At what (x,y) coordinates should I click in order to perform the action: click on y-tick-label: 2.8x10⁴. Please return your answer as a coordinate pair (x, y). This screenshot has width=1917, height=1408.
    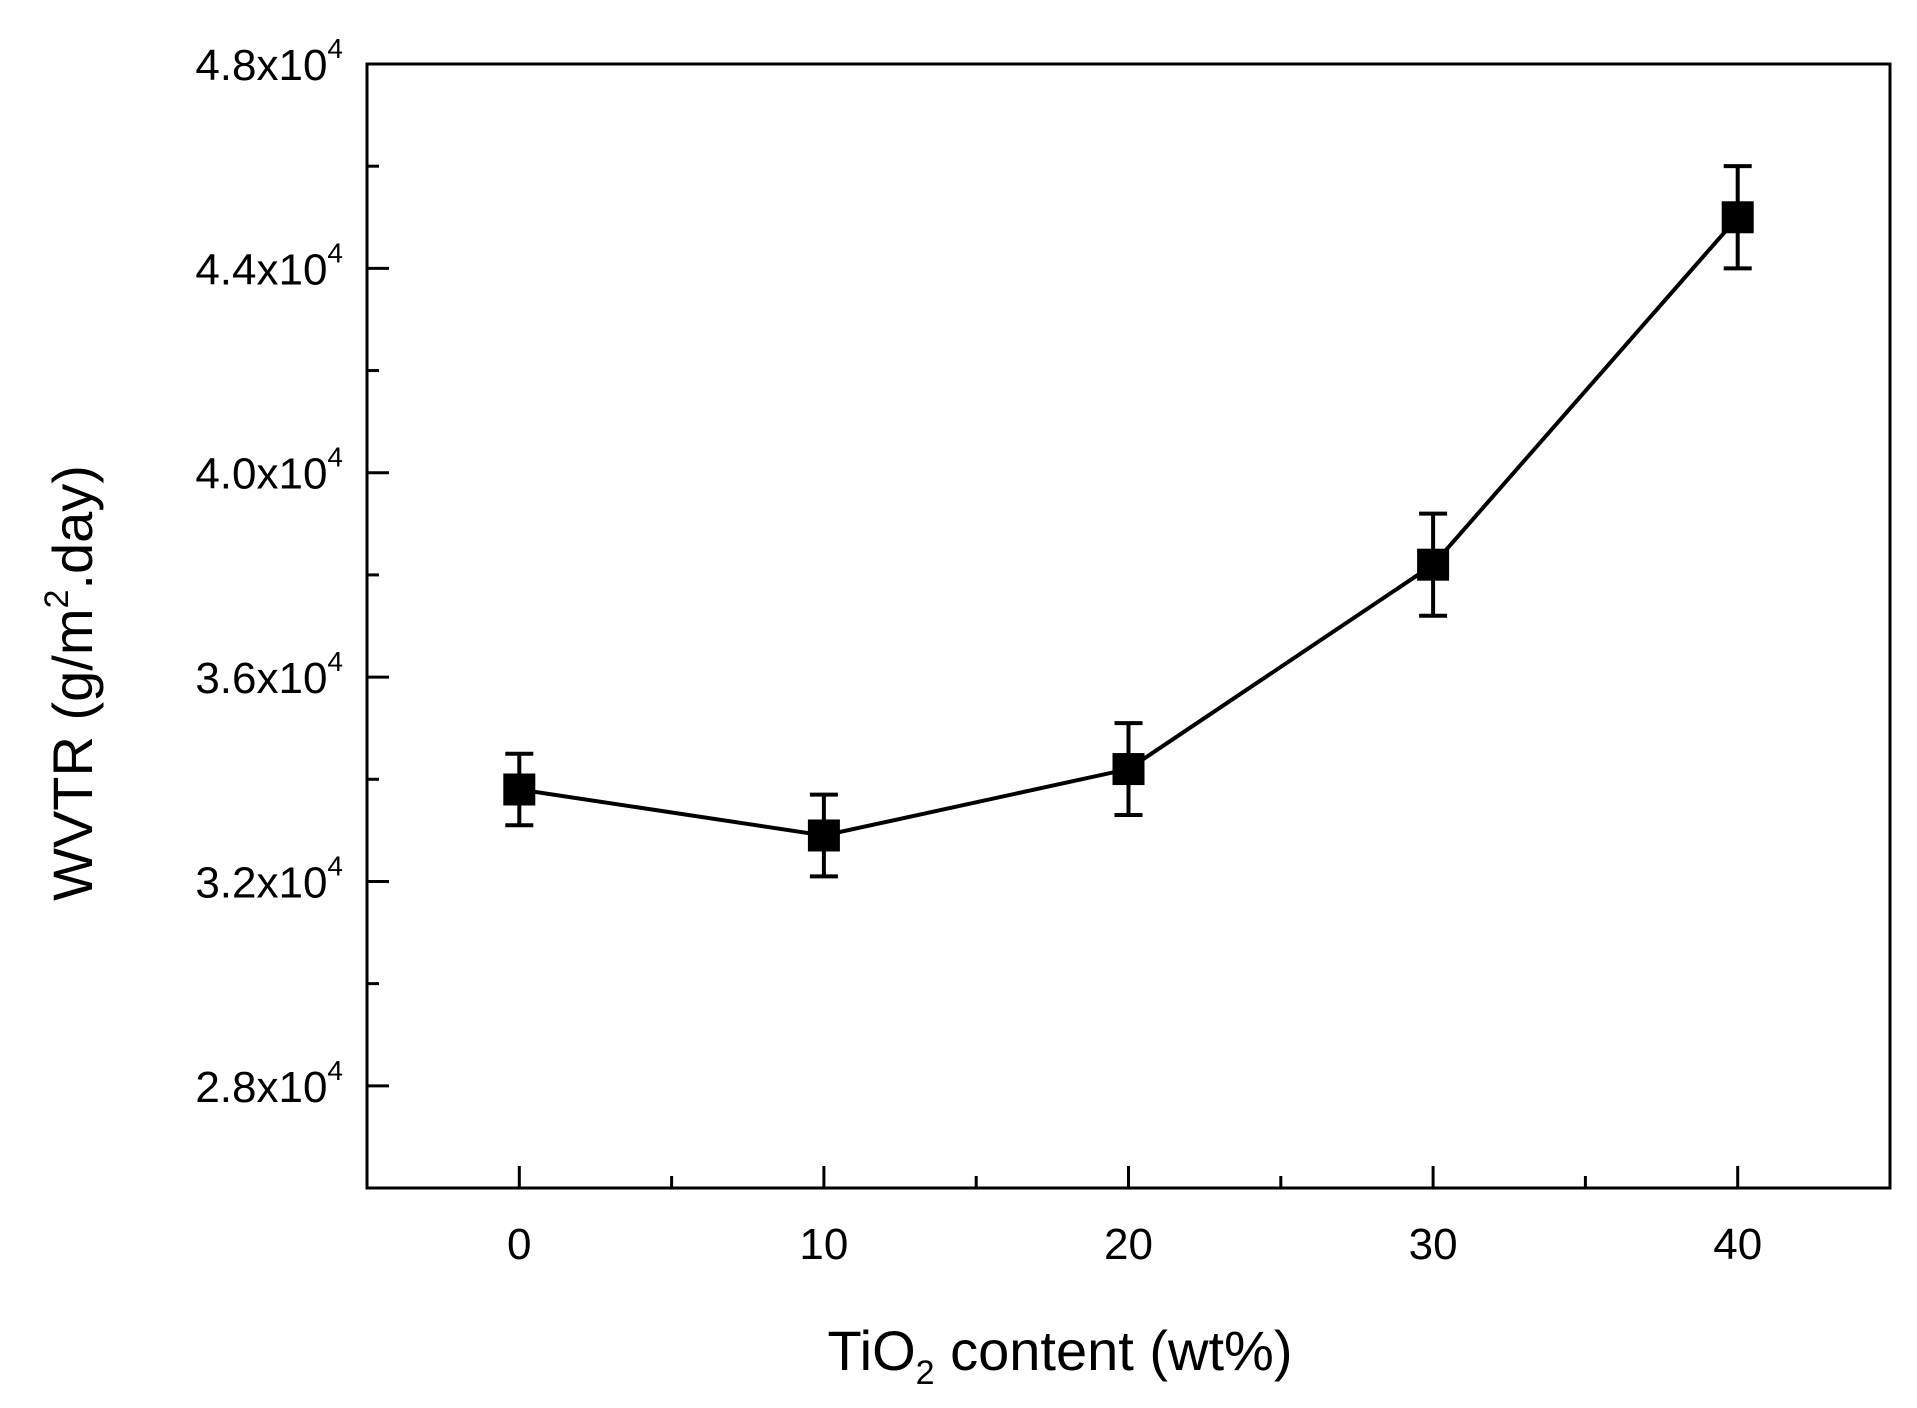
    Looking at the image, I should click on (269, 1083).